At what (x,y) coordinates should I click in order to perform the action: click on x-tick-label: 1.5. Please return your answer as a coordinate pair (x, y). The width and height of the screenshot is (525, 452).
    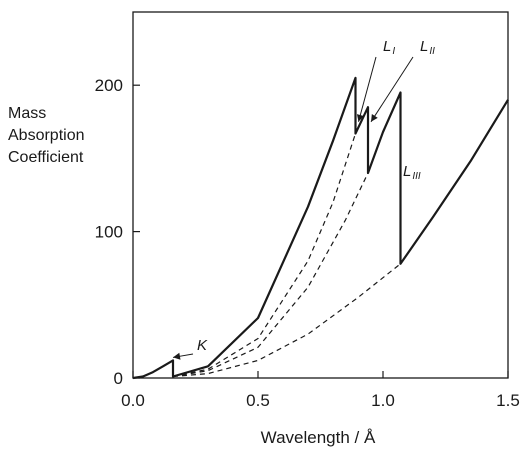
    Looking at the image, I should click on (508, 400).